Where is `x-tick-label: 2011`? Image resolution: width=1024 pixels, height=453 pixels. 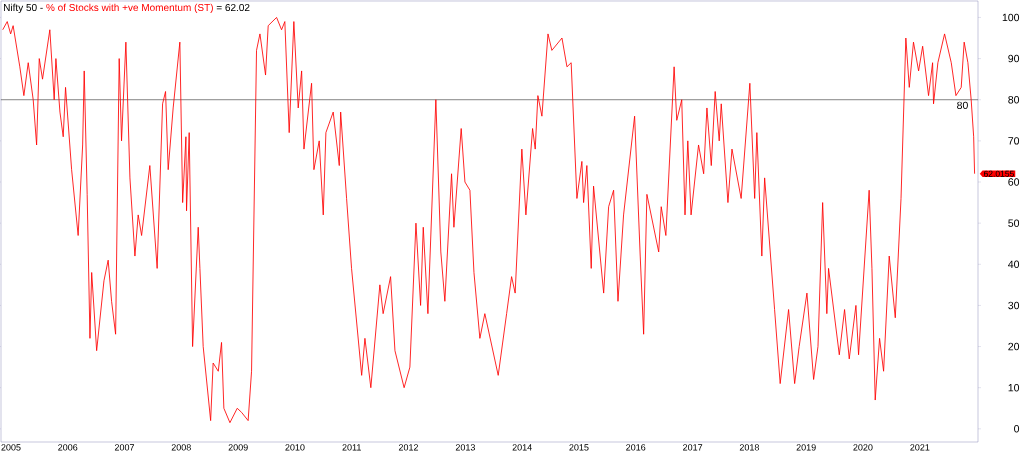 x-tick-label: 2011 is located at coordinates (351, 447).